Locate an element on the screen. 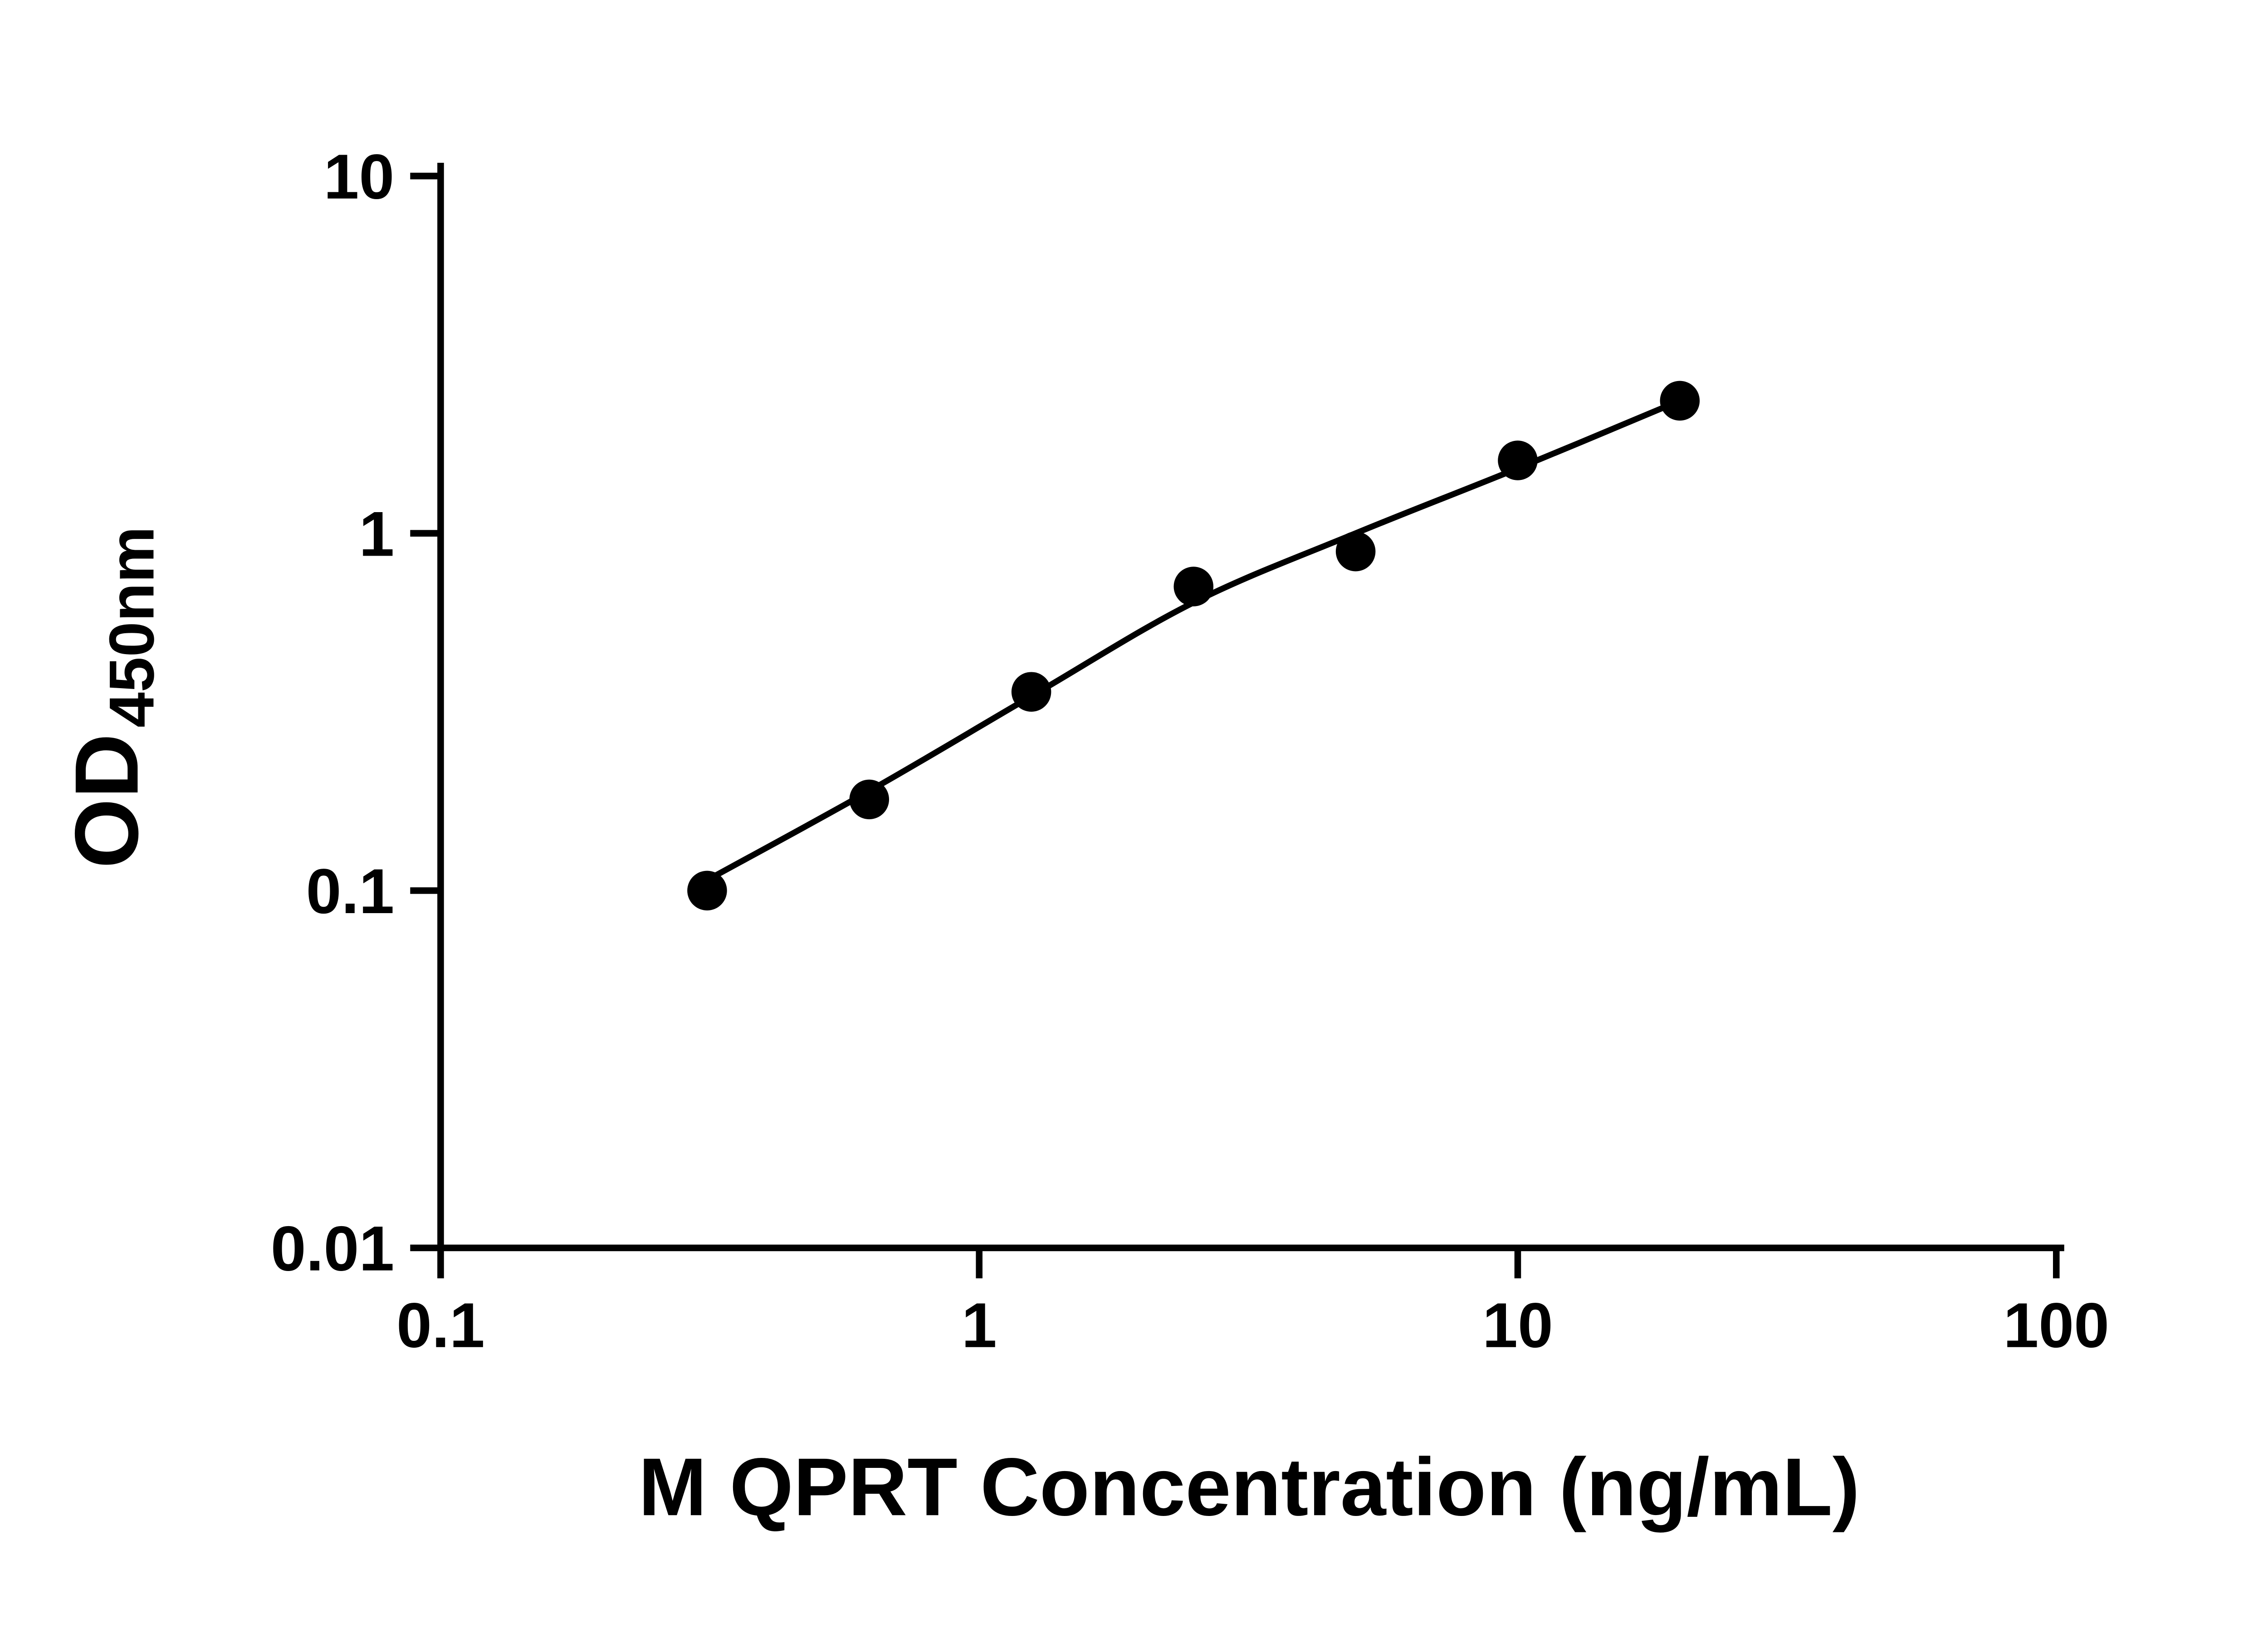  y-axis-tick-label: 1 is located at coordinates (377, 533).